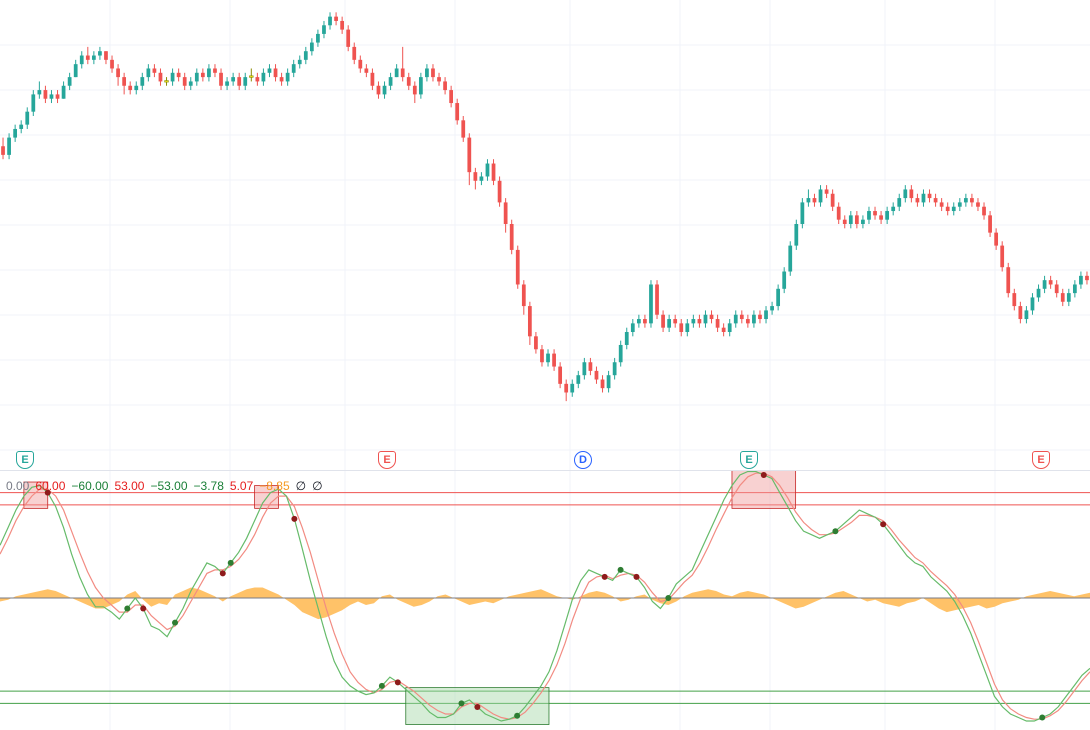  Describe the element at coordinates (583, 460) in the screenshot. I see `dividend-event-icon: D` at that location.